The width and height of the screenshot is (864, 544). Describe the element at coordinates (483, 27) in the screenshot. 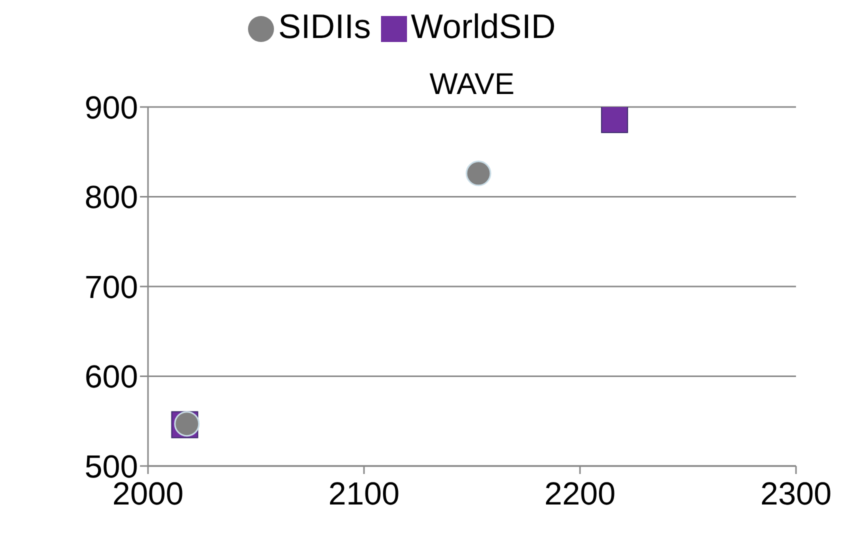

I see `legend-label: WorldSID` at that location.